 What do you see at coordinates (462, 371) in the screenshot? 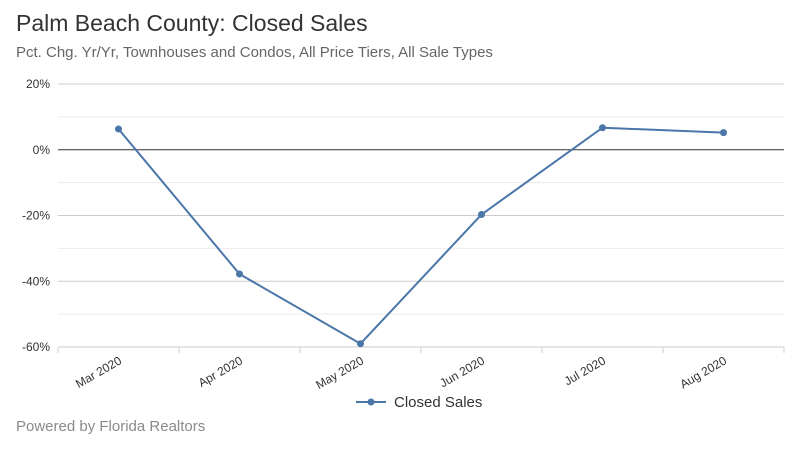
I see `x-tick-label: Jun 2020` at bounding box center [462, 371].